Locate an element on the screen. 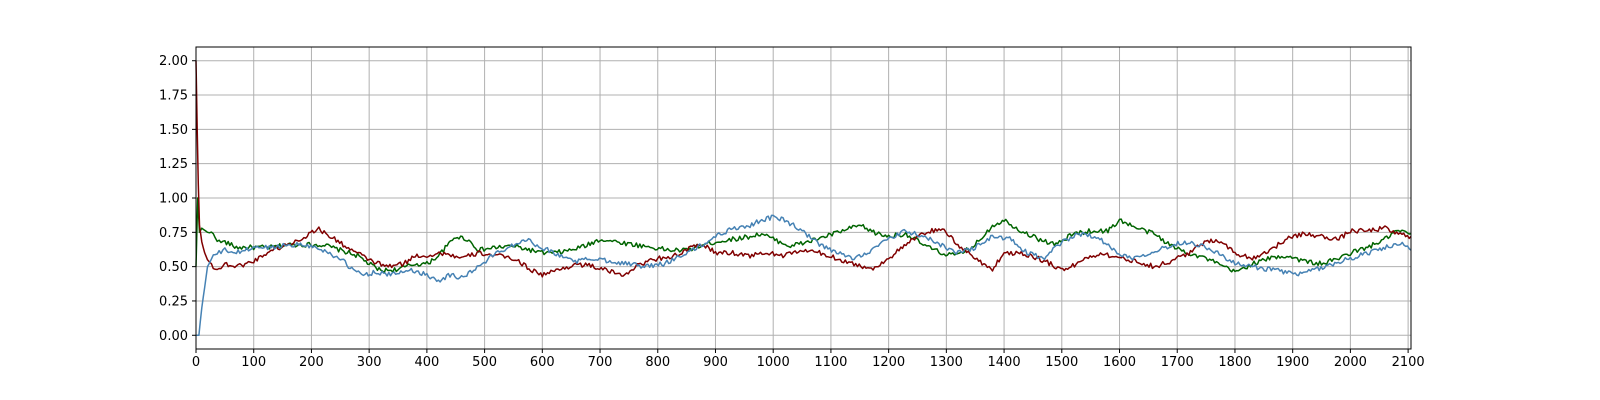 The width and height of the screenshot is (1600, 400). x-tick-label: 1800 is located at coordinates (1234, 362).